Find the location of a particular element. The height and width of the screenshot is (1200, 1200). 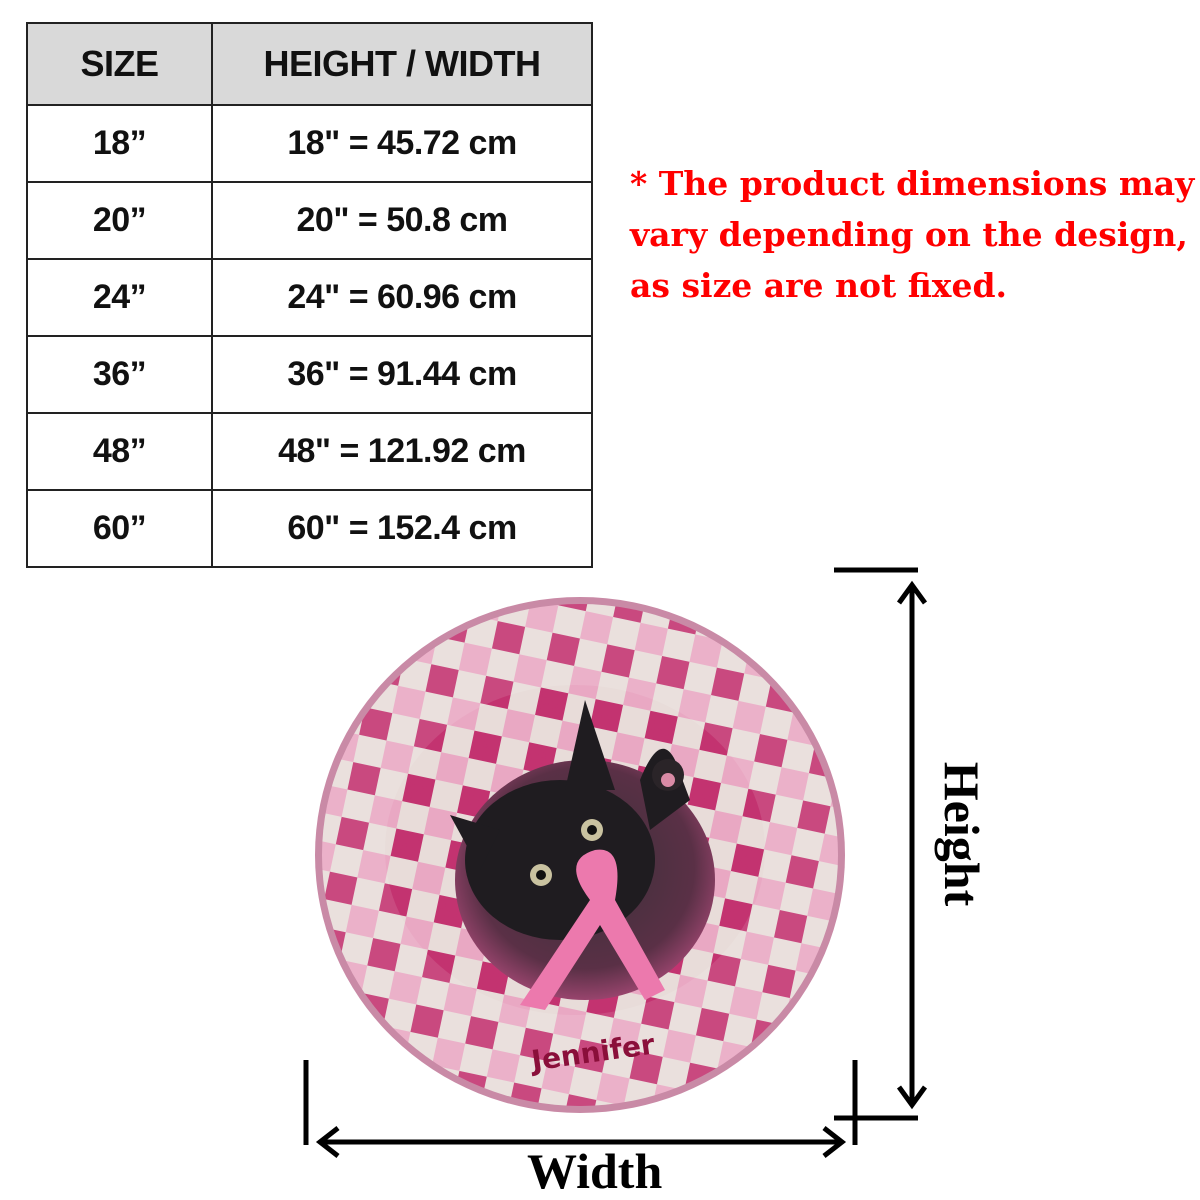

note-line: vary depending on the design, is located at coordinates (909, 234).